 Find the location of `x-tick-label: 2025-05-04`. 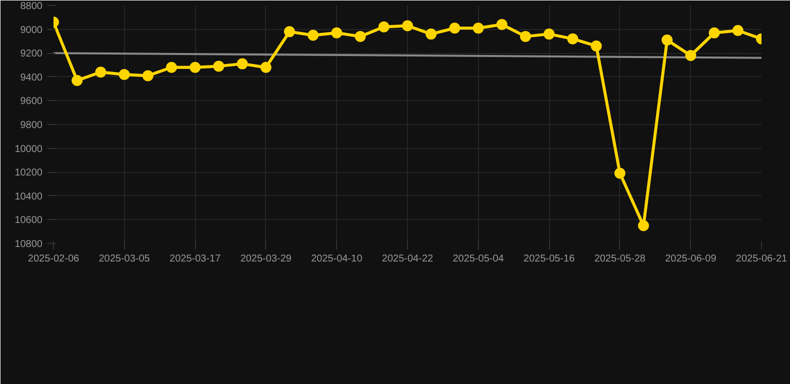

x-tick-label: 2025-05-04 is located at coordinates (478, 259).